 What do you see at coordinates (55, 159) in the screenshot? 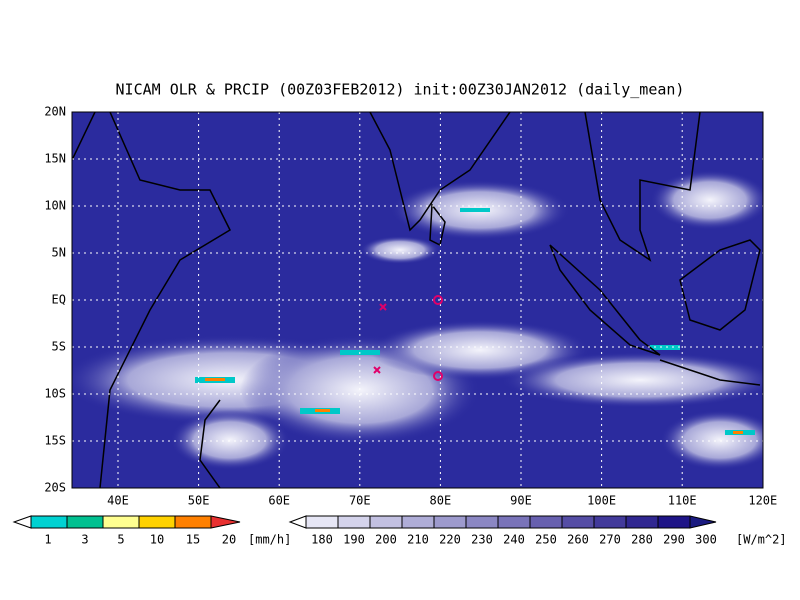
I see `lat-label: 15N` at bounding box center [55, 159].